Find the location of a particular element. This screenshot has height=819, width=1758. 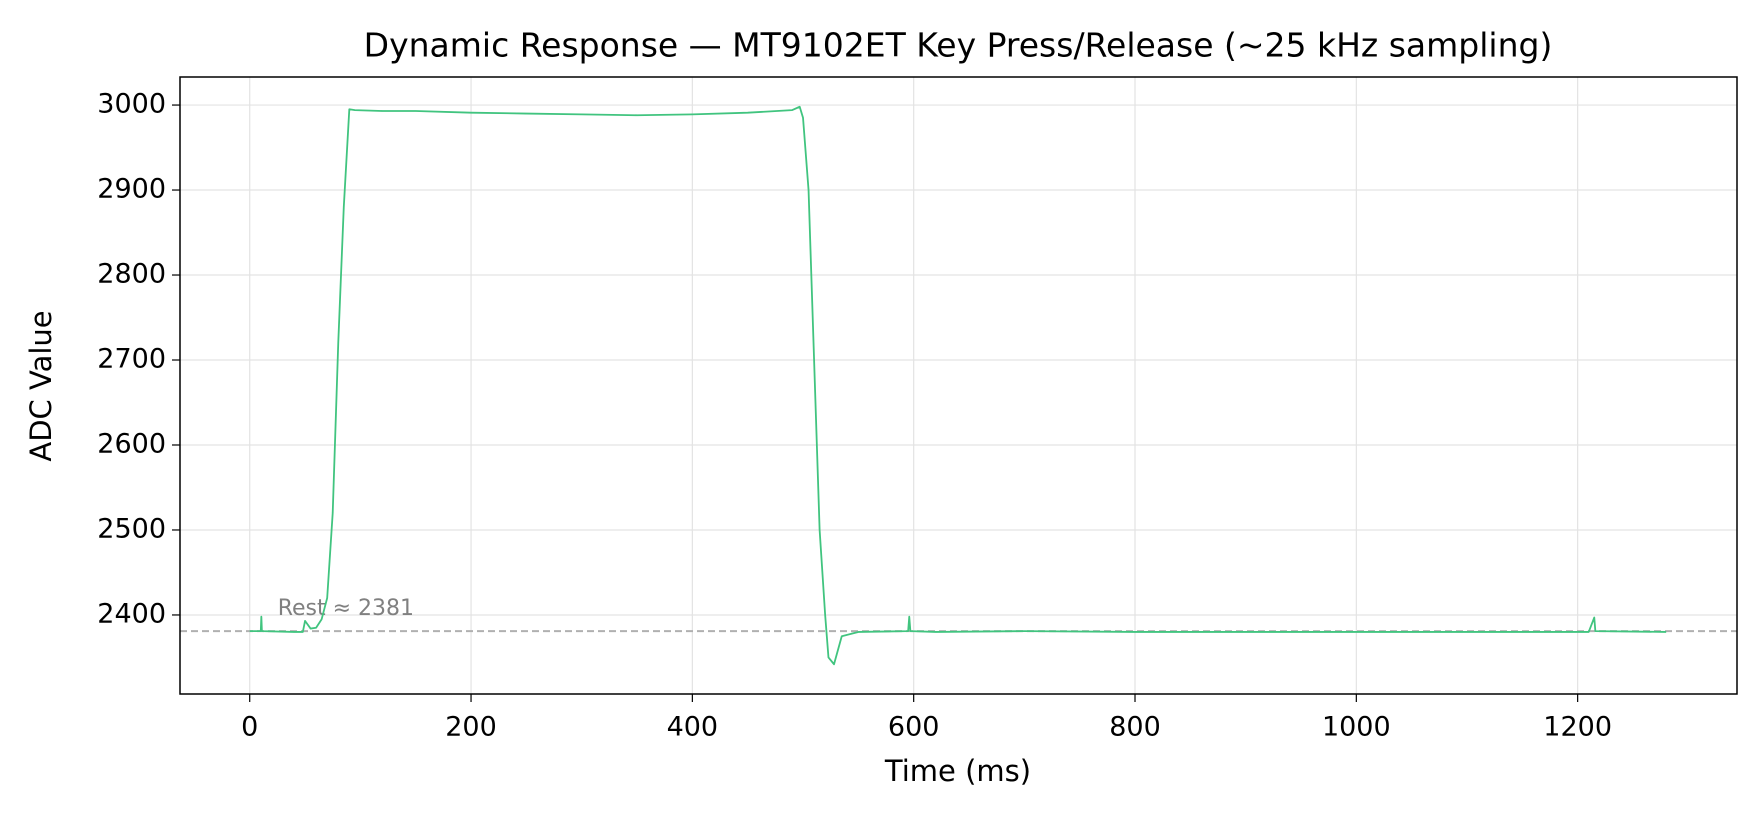

x-tick-label: 800 is located at coordinates (1135, 727).